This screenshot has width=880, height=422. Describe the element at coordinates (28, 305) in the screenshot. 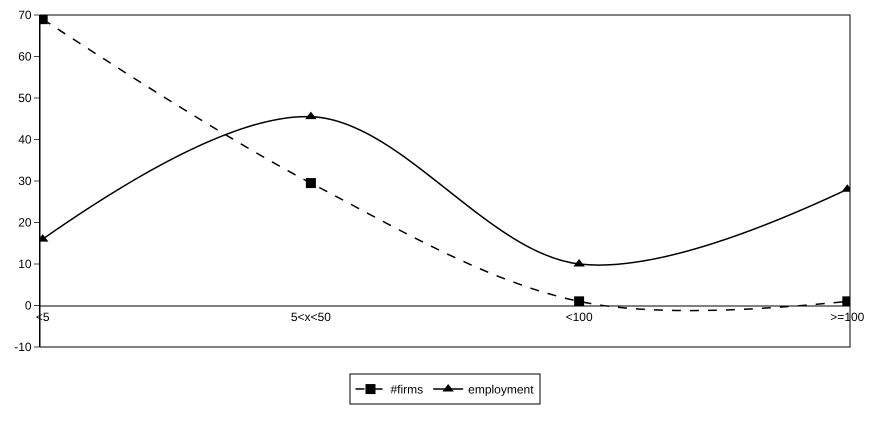

I see `y-tick-label: 0` at that location.